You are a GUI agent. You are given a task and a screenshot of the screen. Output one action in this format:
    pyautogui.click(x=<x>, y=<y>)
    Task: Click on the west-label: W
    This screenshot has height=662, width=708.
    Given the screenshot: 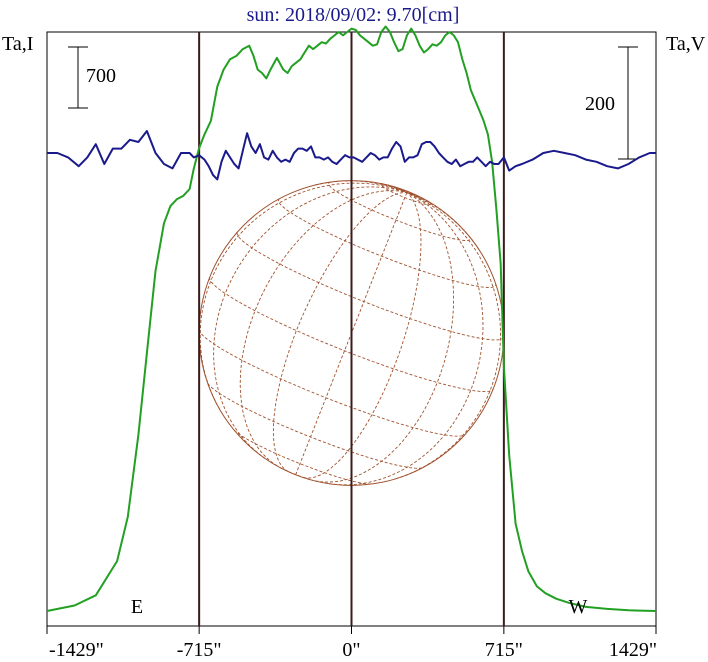 What is the action you would take?
    pyautogui.click(x=578, y=607)
    